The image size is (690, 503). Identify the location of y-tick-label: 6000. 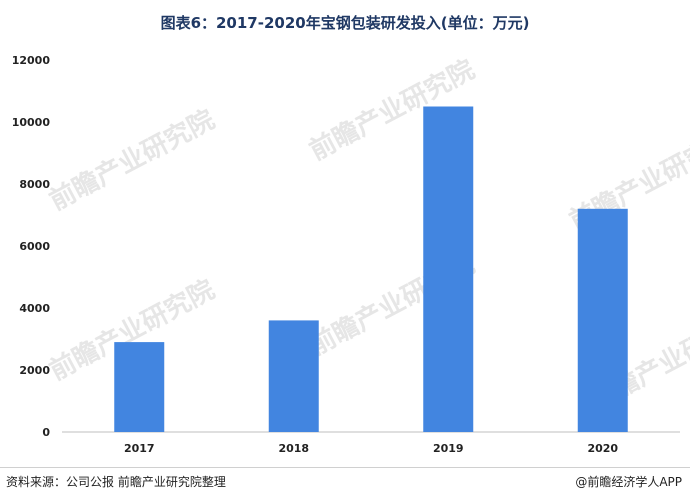
(34, 246).